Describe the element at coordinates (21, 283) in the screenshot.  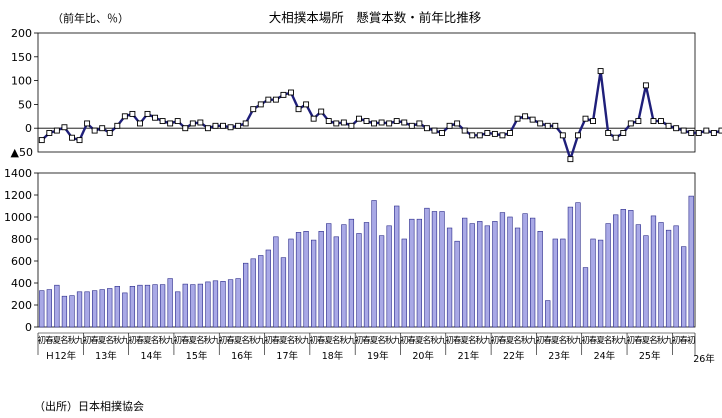
I see `bar-y-tick-label: 400` at that location.